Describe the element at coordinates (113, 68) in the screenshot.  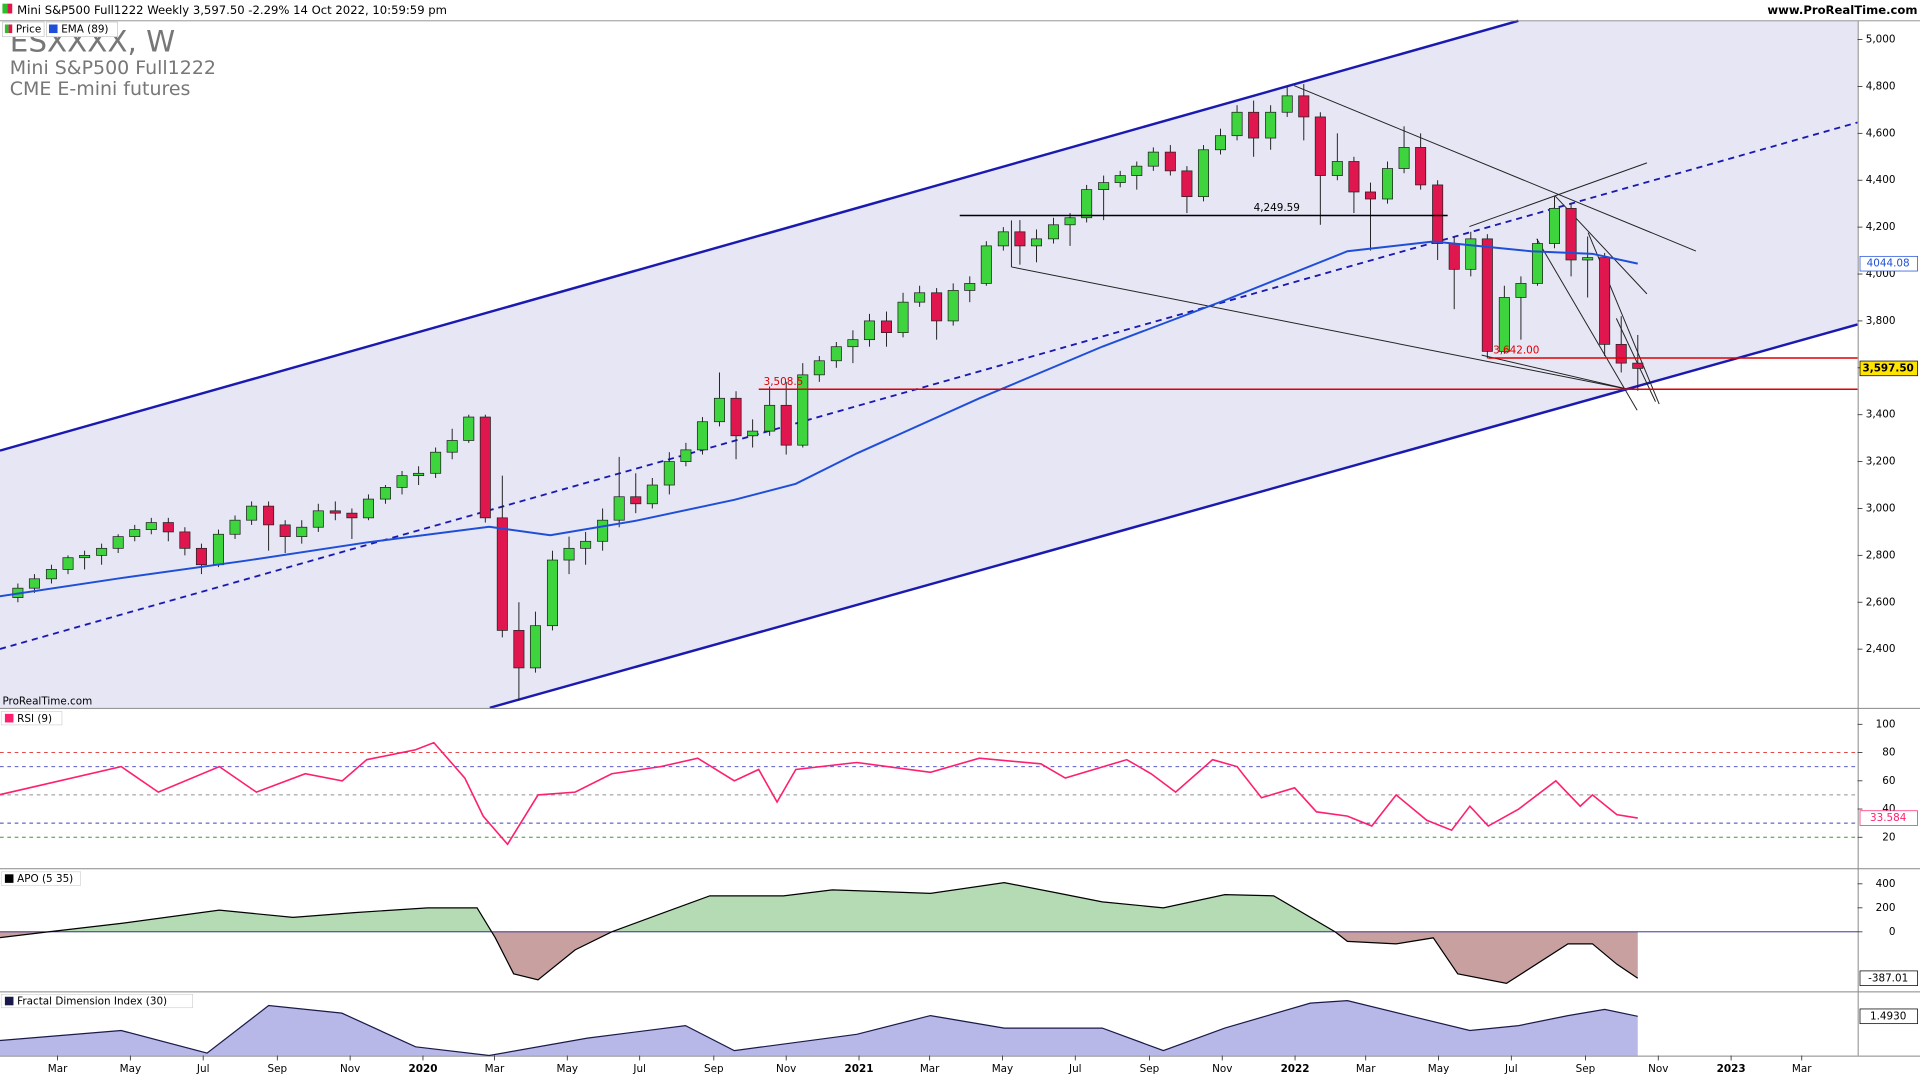
I see `subtitle: Mini S&P500 Full1222` at that location.